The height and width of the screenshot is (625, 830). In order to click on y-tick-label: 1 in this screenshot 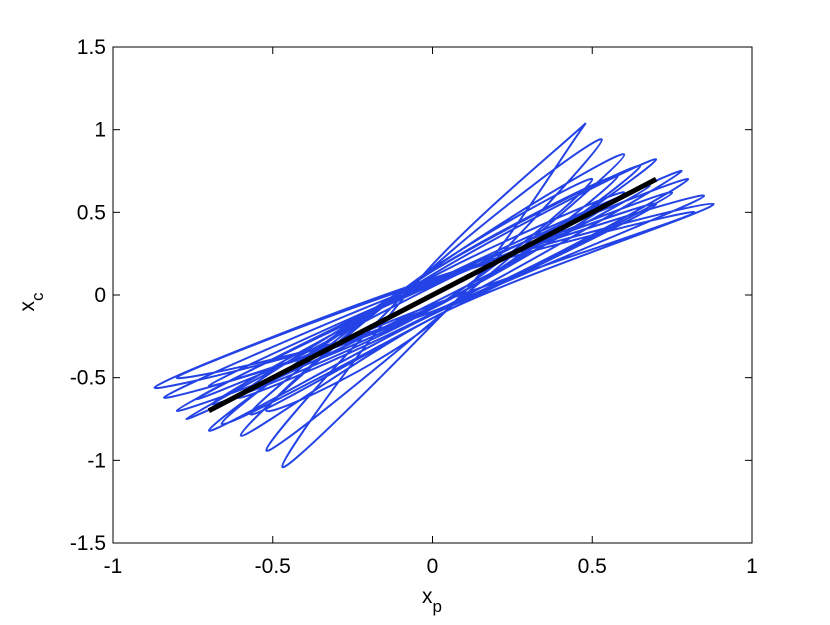, I will do `click(100, 130)`.